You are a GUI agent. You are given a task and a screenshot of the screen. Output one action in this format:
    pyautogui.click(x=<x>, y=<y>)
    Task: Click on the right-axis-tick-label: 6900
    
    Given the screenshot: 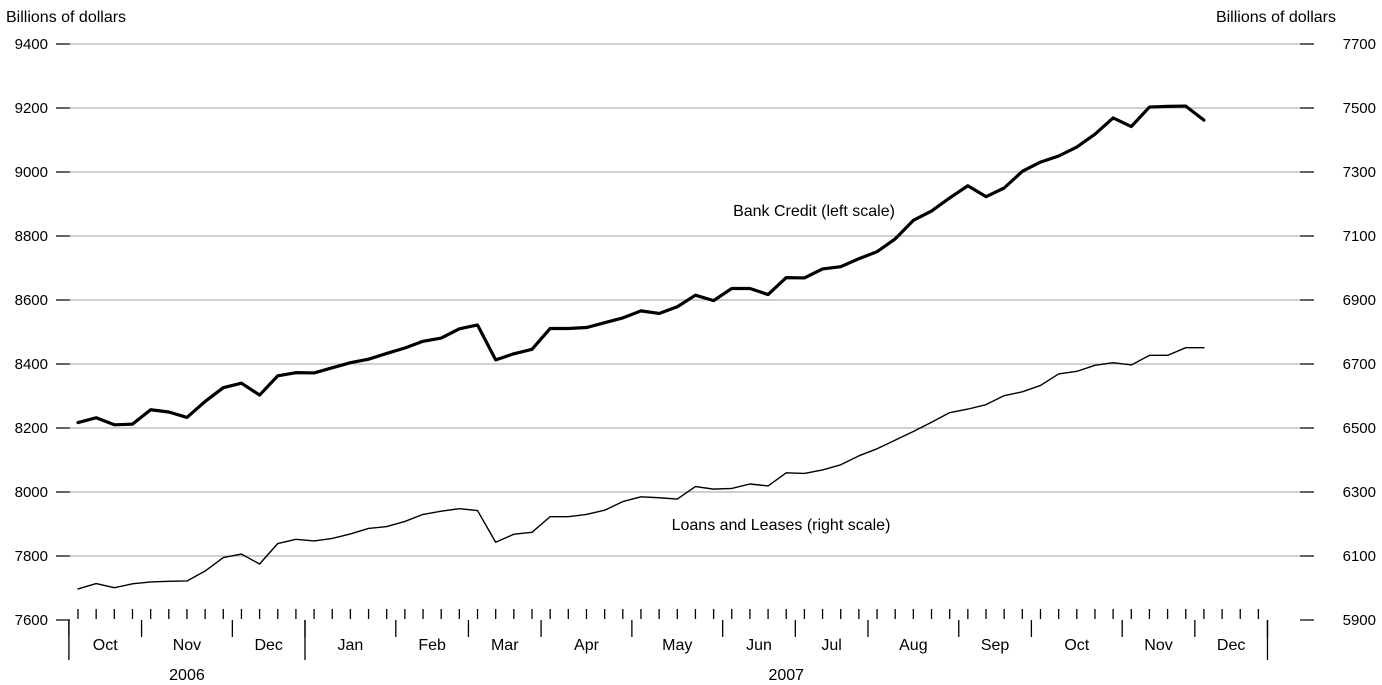 What is the action you would take?
    pyautogui.click(x=1359, y=300)
    